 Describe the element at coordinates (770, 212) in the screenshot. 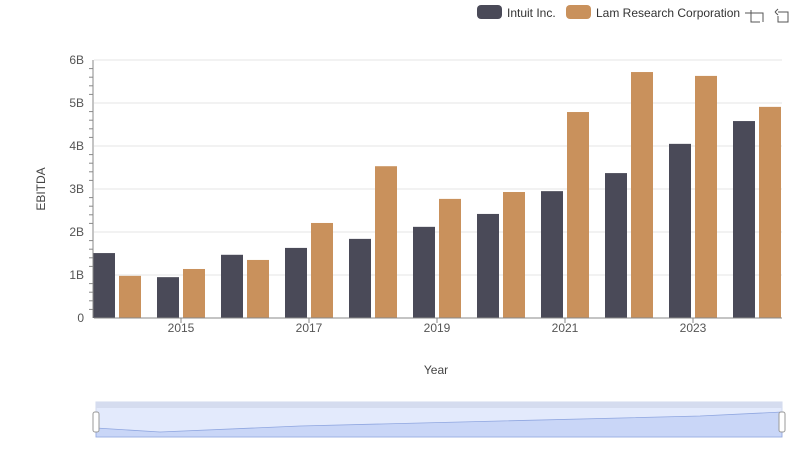

I see `bar-lam-research-2024` at that location.